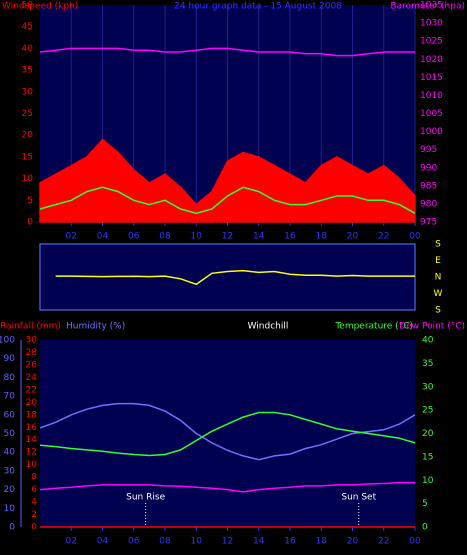 Image resolution: width=467 pixels, height=555 pixels. What do you see at coordinates (30, 201) in the screenshot?
I see `y-tick-label: 5` at bounding box center [30, 201].